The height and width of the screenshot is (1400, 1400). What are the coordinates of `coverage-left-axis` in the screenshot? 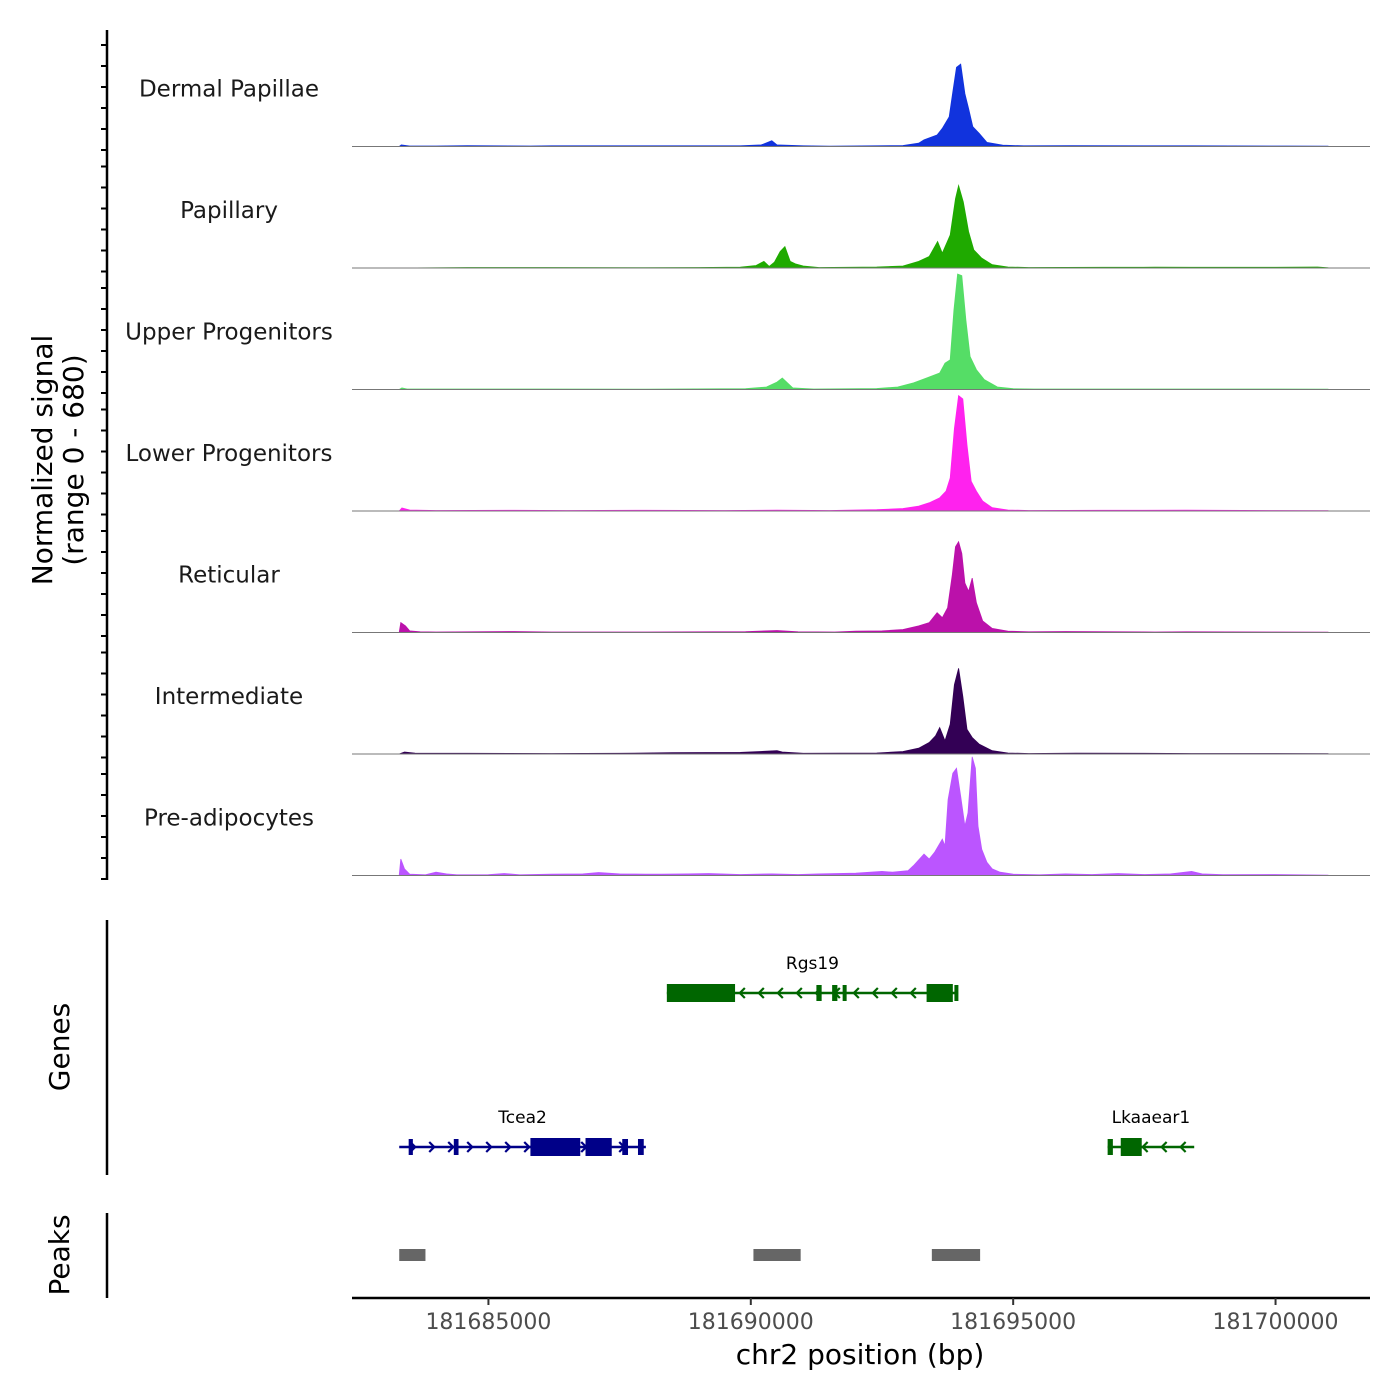 It's located at (105, 455).